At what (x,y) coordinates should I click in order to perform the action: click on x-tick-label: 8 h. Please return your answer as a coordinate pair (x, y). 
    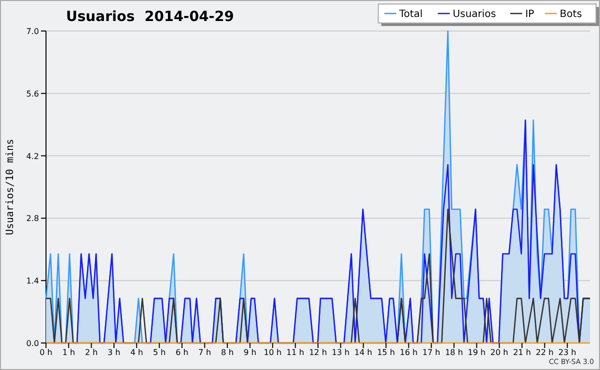
    Looking at the image, I should click on (227, 352).